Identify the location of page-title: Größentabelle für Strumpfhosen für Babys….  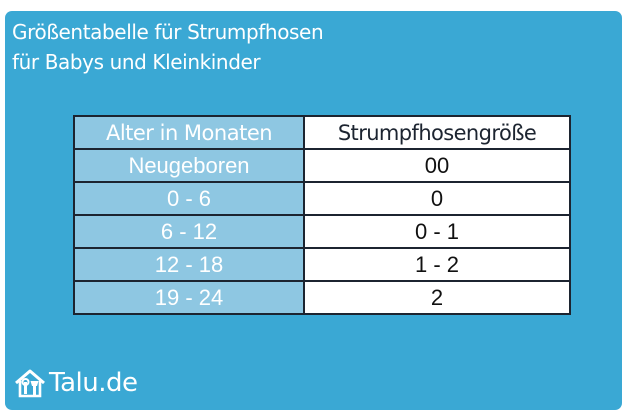
(168, 47).